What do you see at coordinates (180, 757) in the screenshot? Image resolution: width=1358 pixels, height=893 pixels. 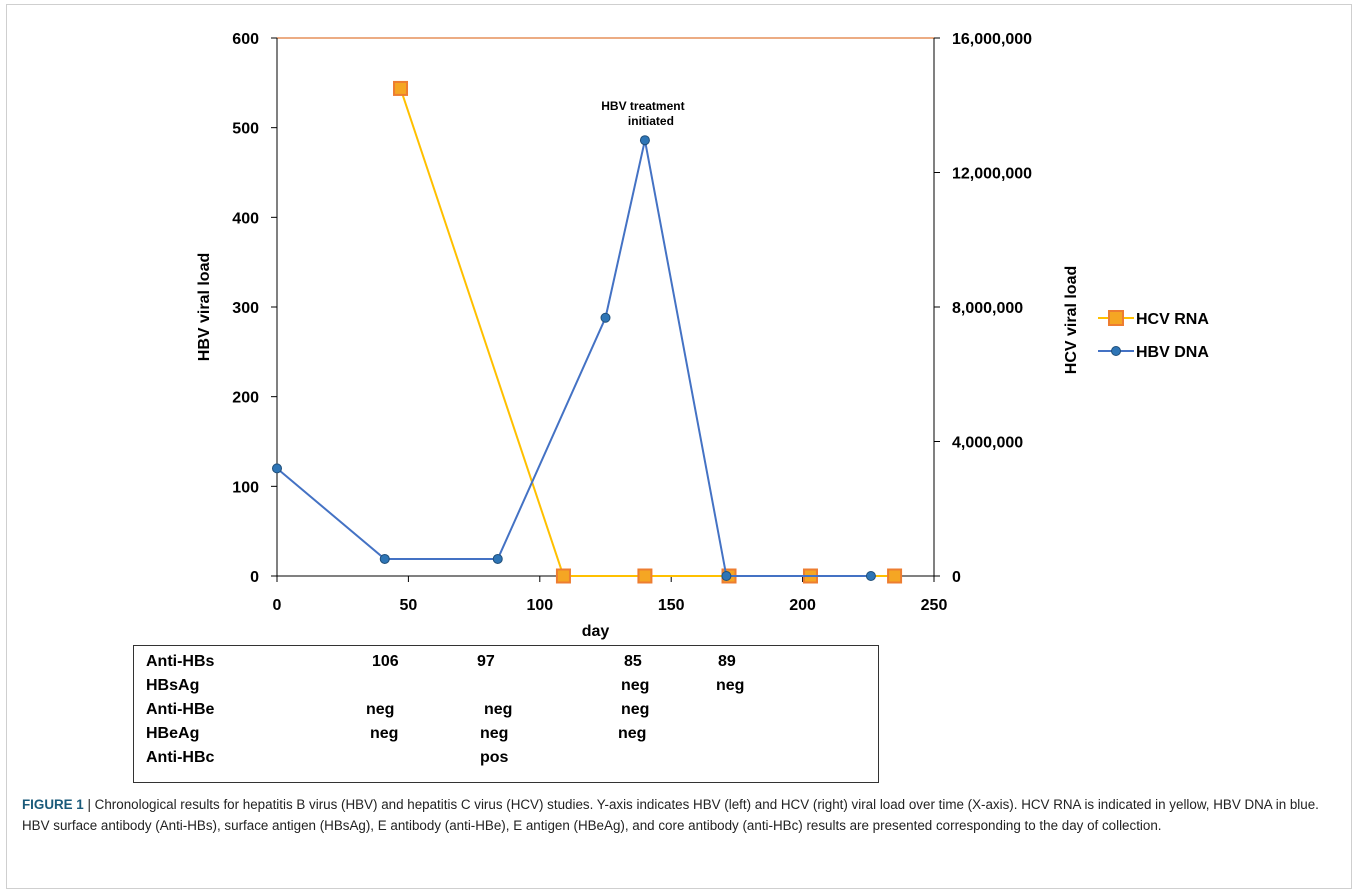 I see `row-label-anti-hbc: Anti-HBc` at bounding box center [180, 757].